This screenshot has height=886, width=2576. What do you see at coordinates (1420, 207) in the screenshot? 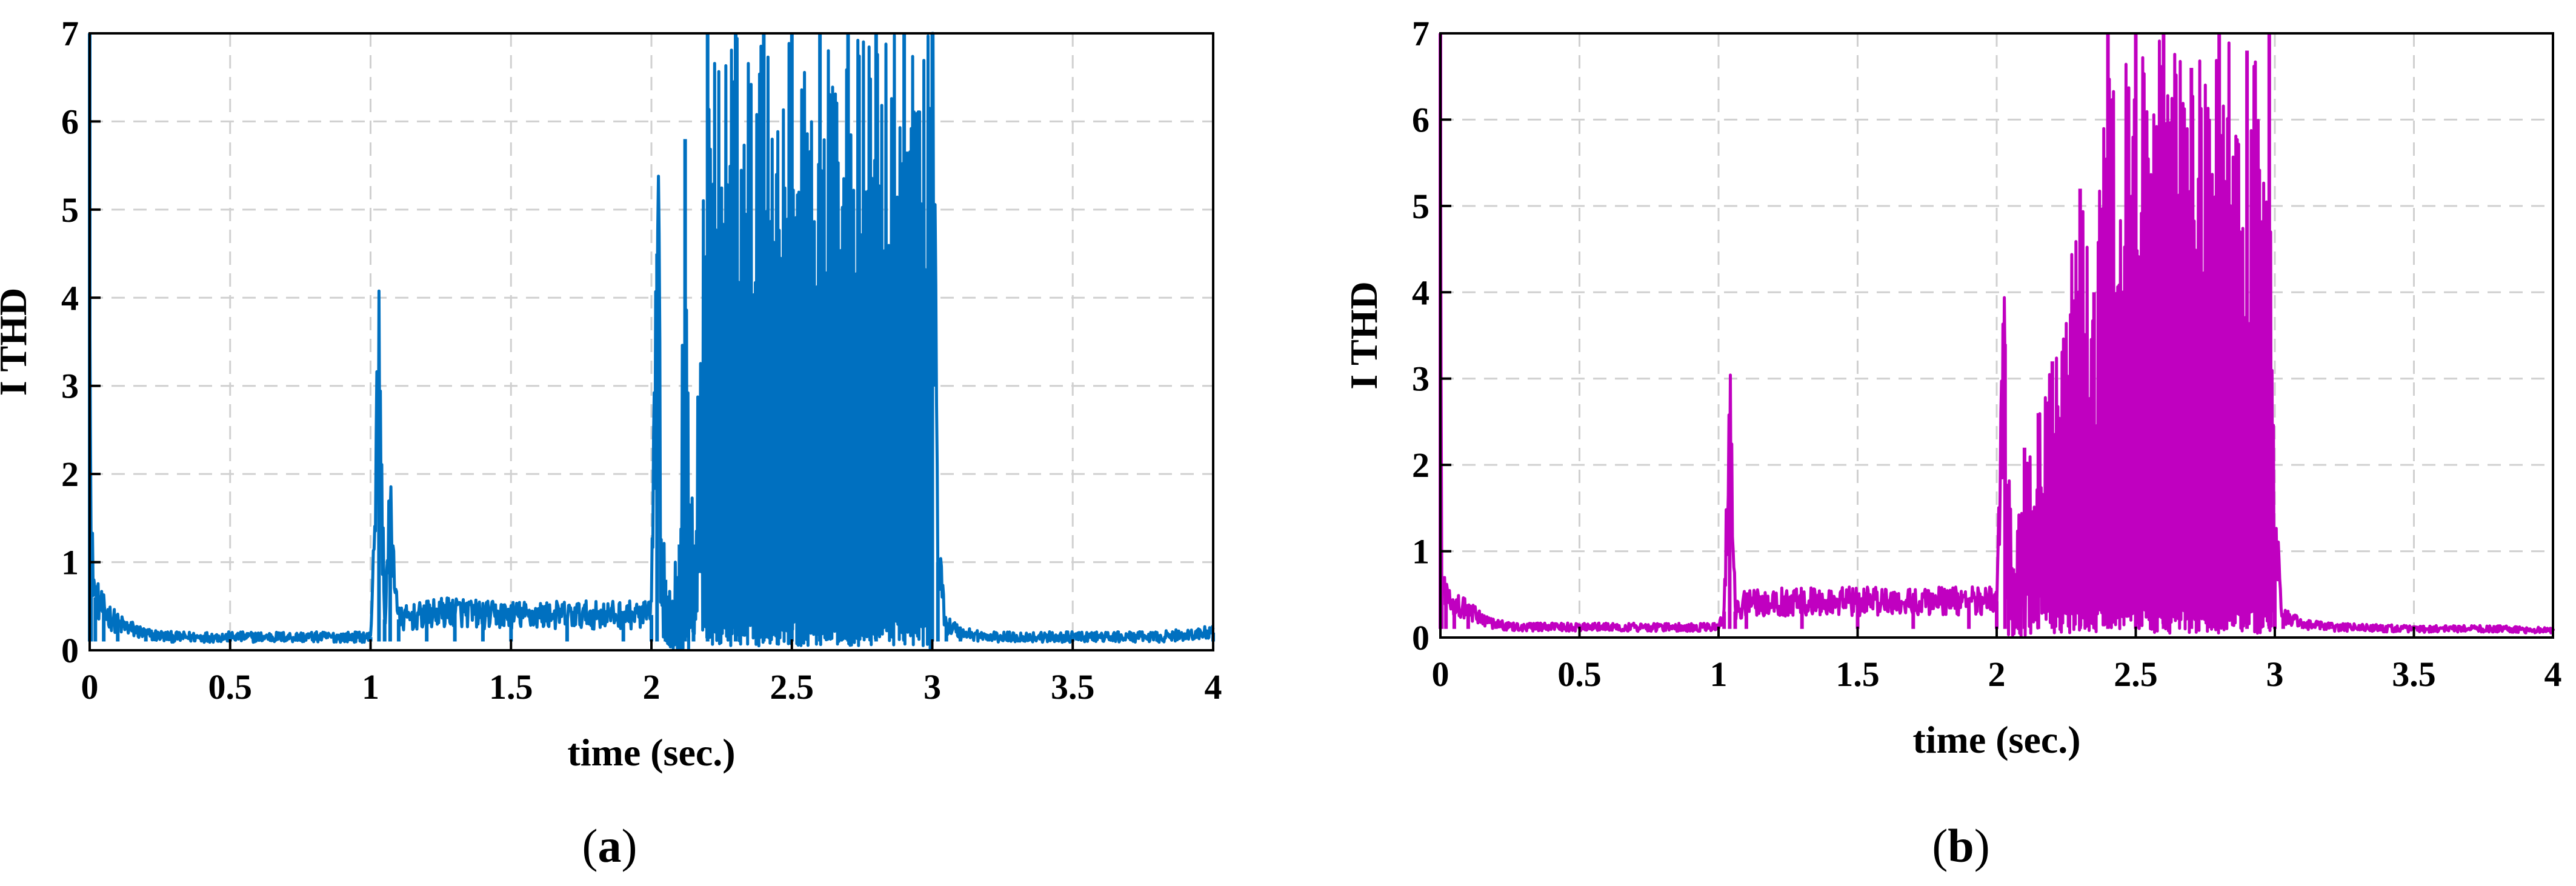
I see `y-tick-label-b: 5` at bounding box center [1420, 207].